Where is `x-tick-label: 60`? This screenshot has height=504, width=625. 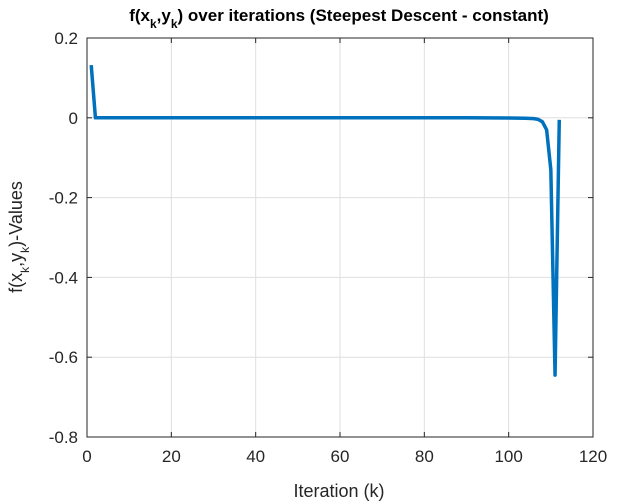 x-tick-label: 60 is located at coordinates (340, 456).